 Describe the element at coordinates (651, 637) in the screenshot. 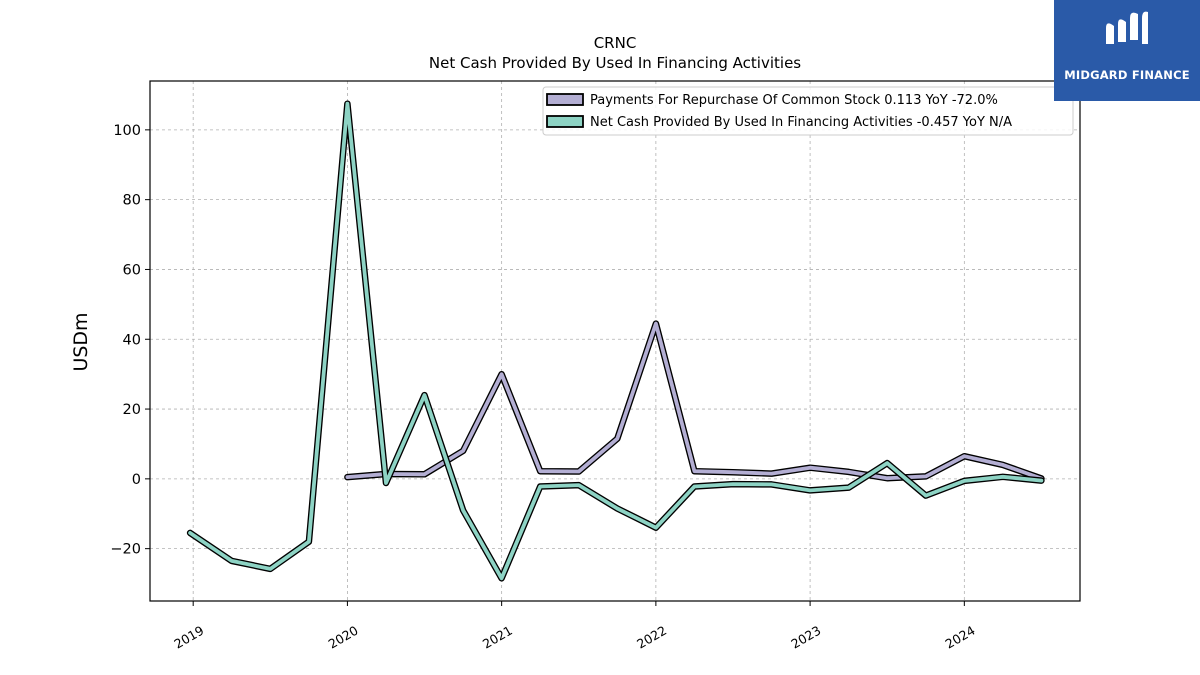

I see `x-tick-label: 2022` at that location.